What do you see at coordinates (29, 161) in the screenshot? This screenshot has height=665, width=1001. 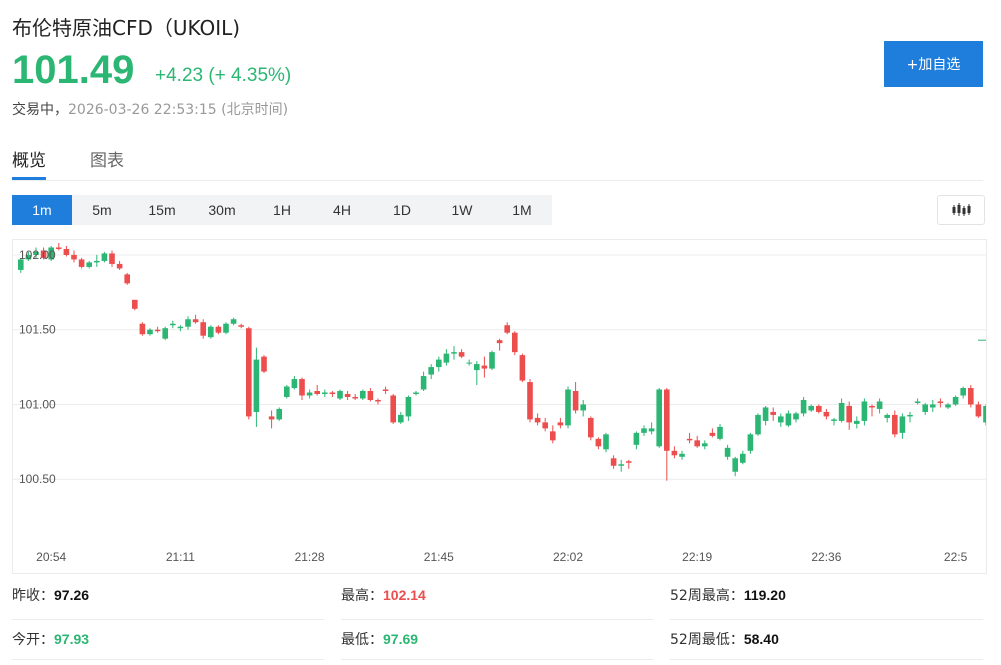 I see `tab-overview: 概览` at bounding box center [29, 161].